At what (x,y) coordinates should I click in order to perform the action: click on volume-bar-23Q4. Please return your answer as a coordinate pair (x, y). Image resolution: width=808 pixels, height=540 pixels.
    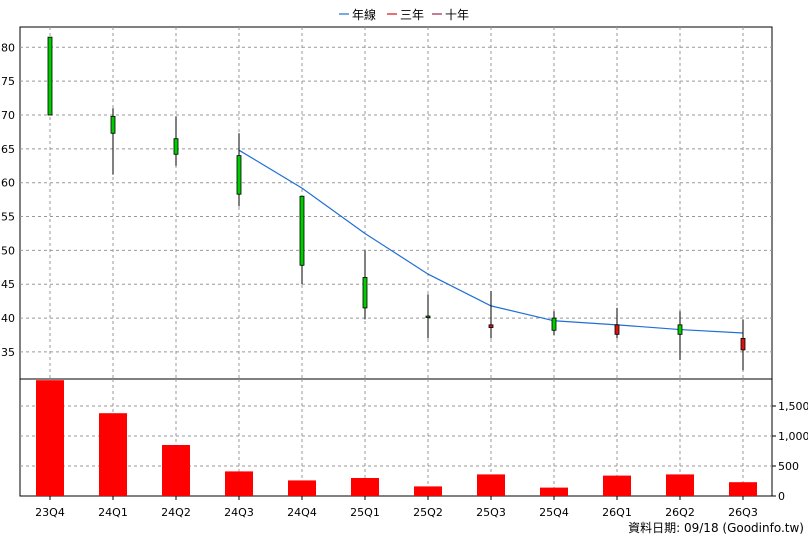
    Looking at the image, I should click on (50, 438).